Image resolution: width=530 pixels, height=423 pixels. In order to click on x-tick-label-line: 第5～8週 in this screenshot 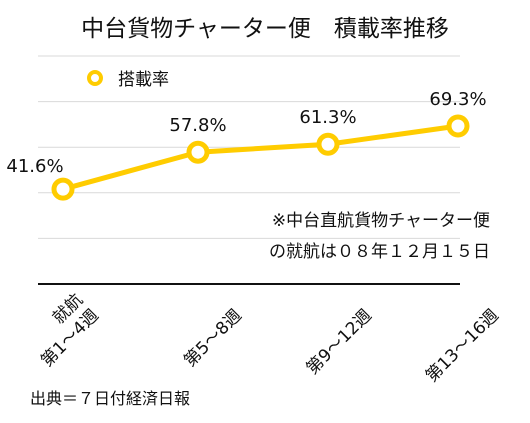, I will do `click(213, 339)`.